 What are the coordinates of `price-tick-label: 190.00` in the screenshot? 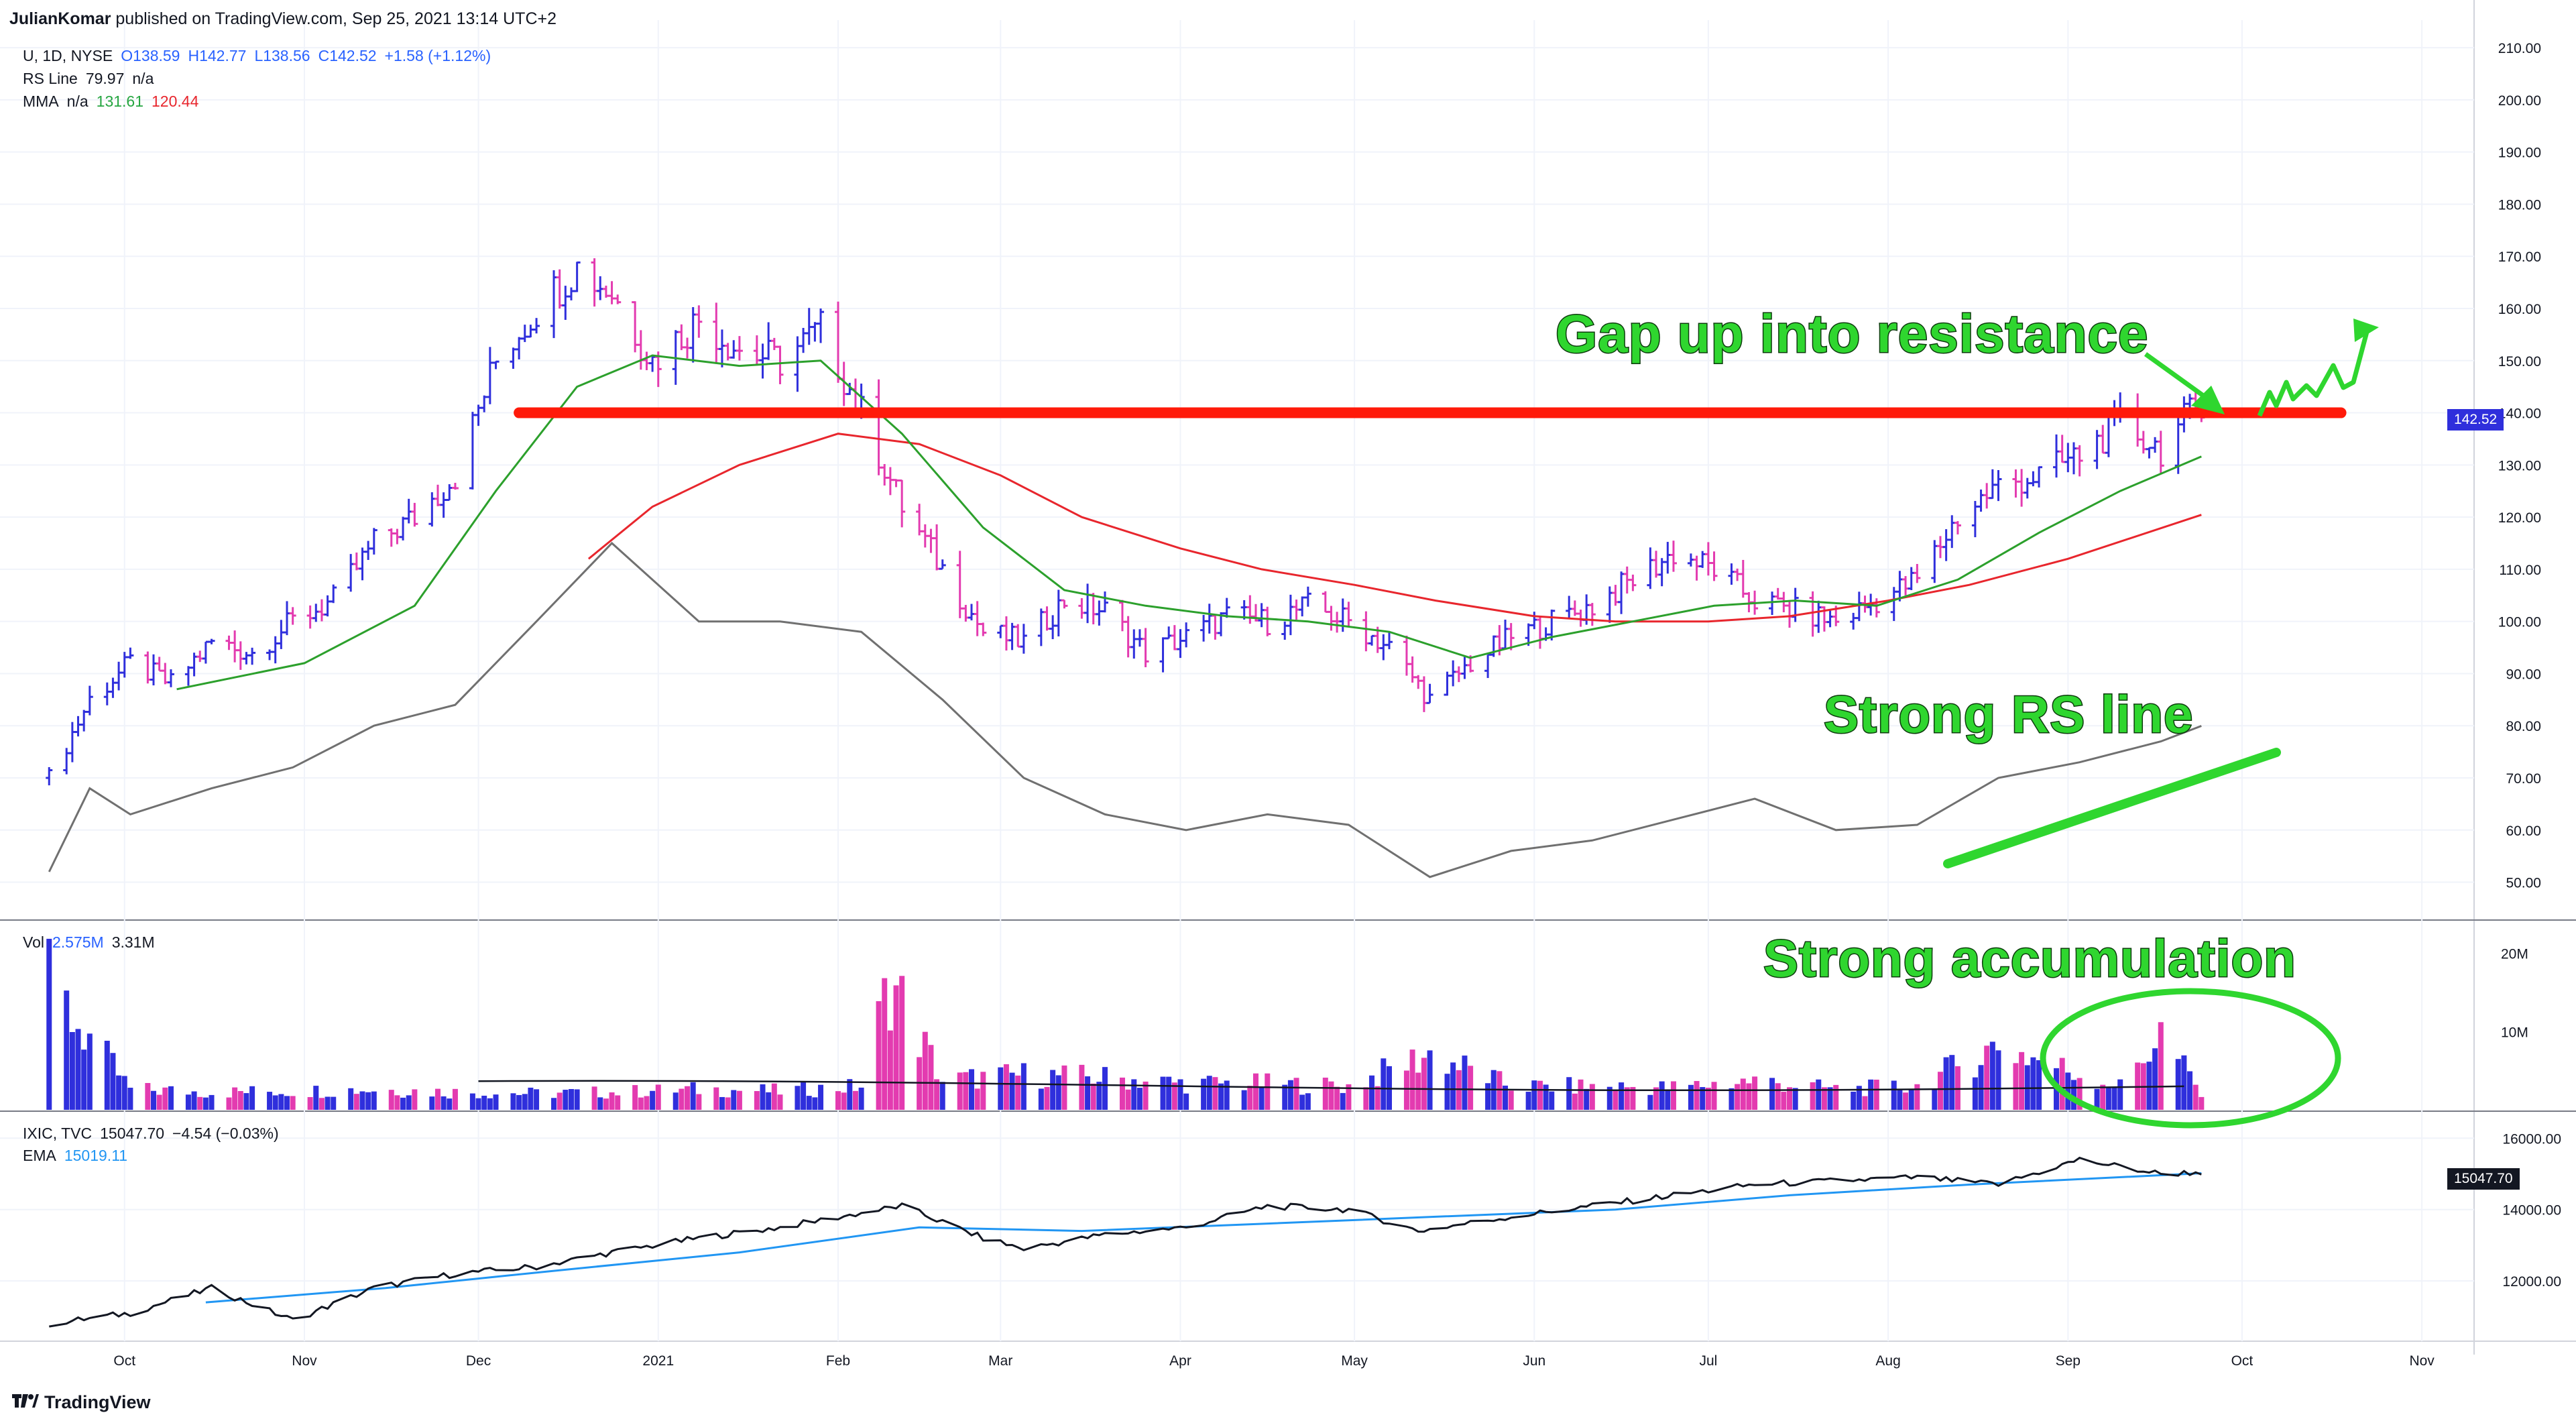 It's located at (2519, 153).